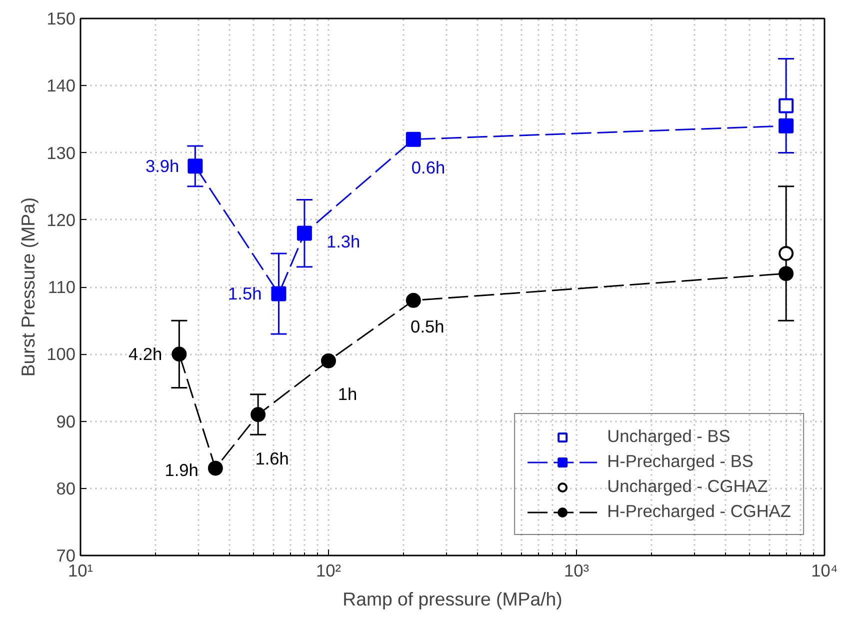 This screenshot has height=625, width=844. What do you see at coordinates (66, 421) in the screenshot?
I see `y-tick-label: 90` at bounding box center [66, 421].